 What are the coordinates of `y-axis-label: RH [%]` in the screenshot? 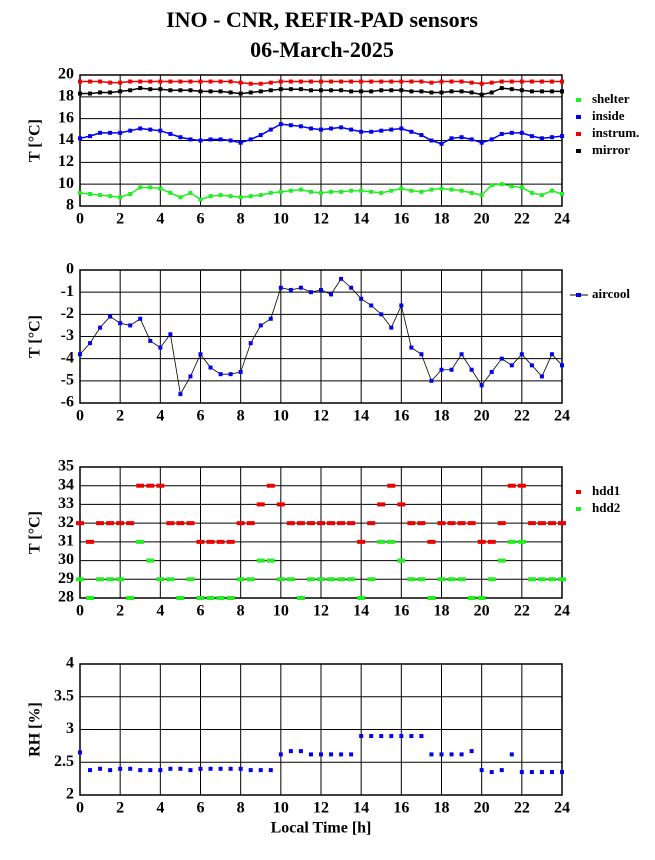 It's located at (35, 729).